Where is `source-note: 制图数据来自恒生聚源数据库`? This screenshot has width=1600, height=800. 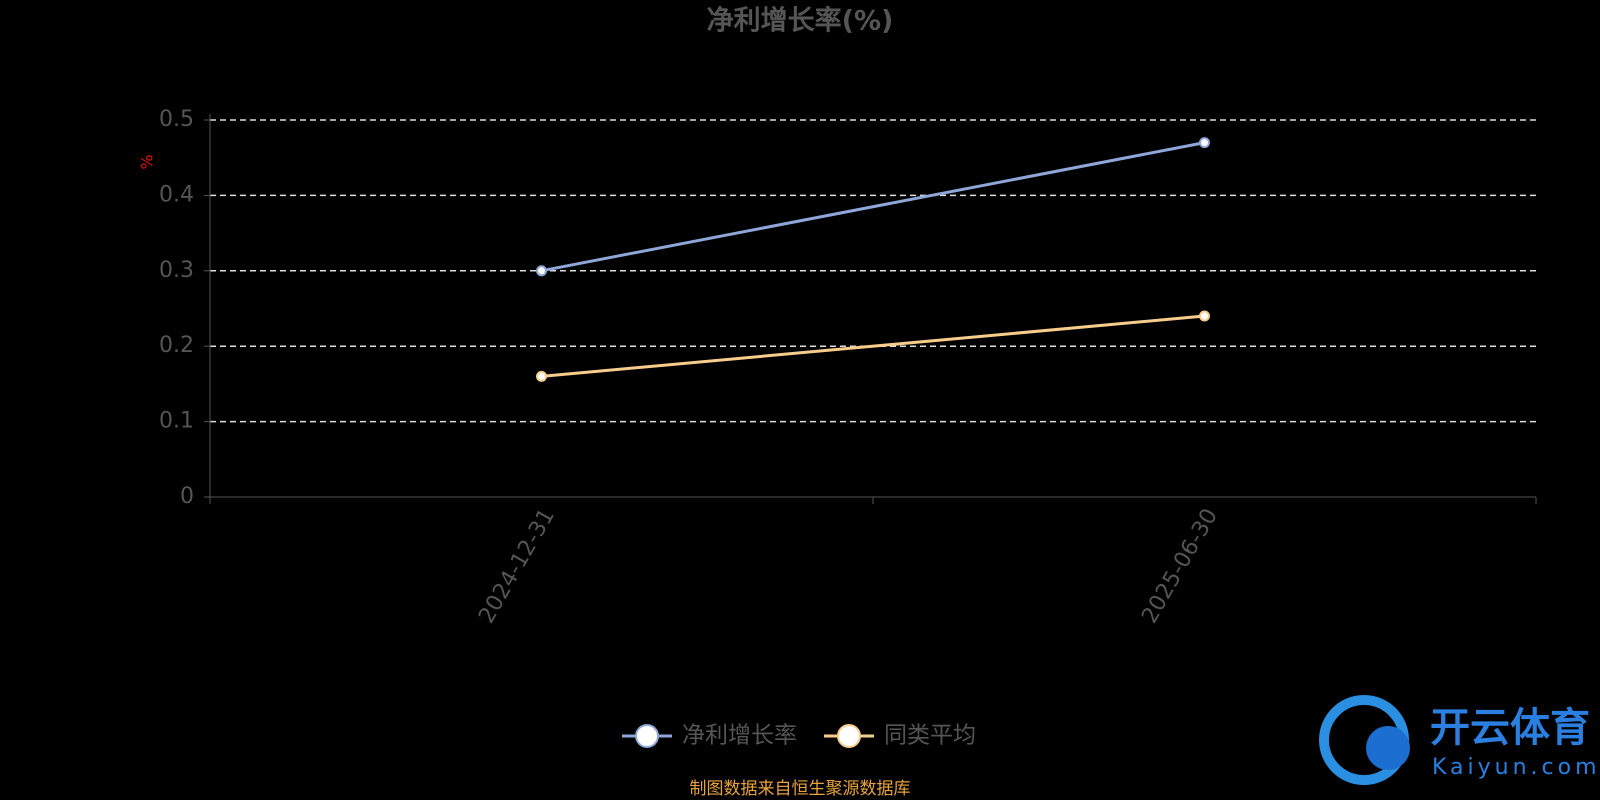 source-note: 制图数据来自恒生聚源数据库 is located at coordinates (800, 789).